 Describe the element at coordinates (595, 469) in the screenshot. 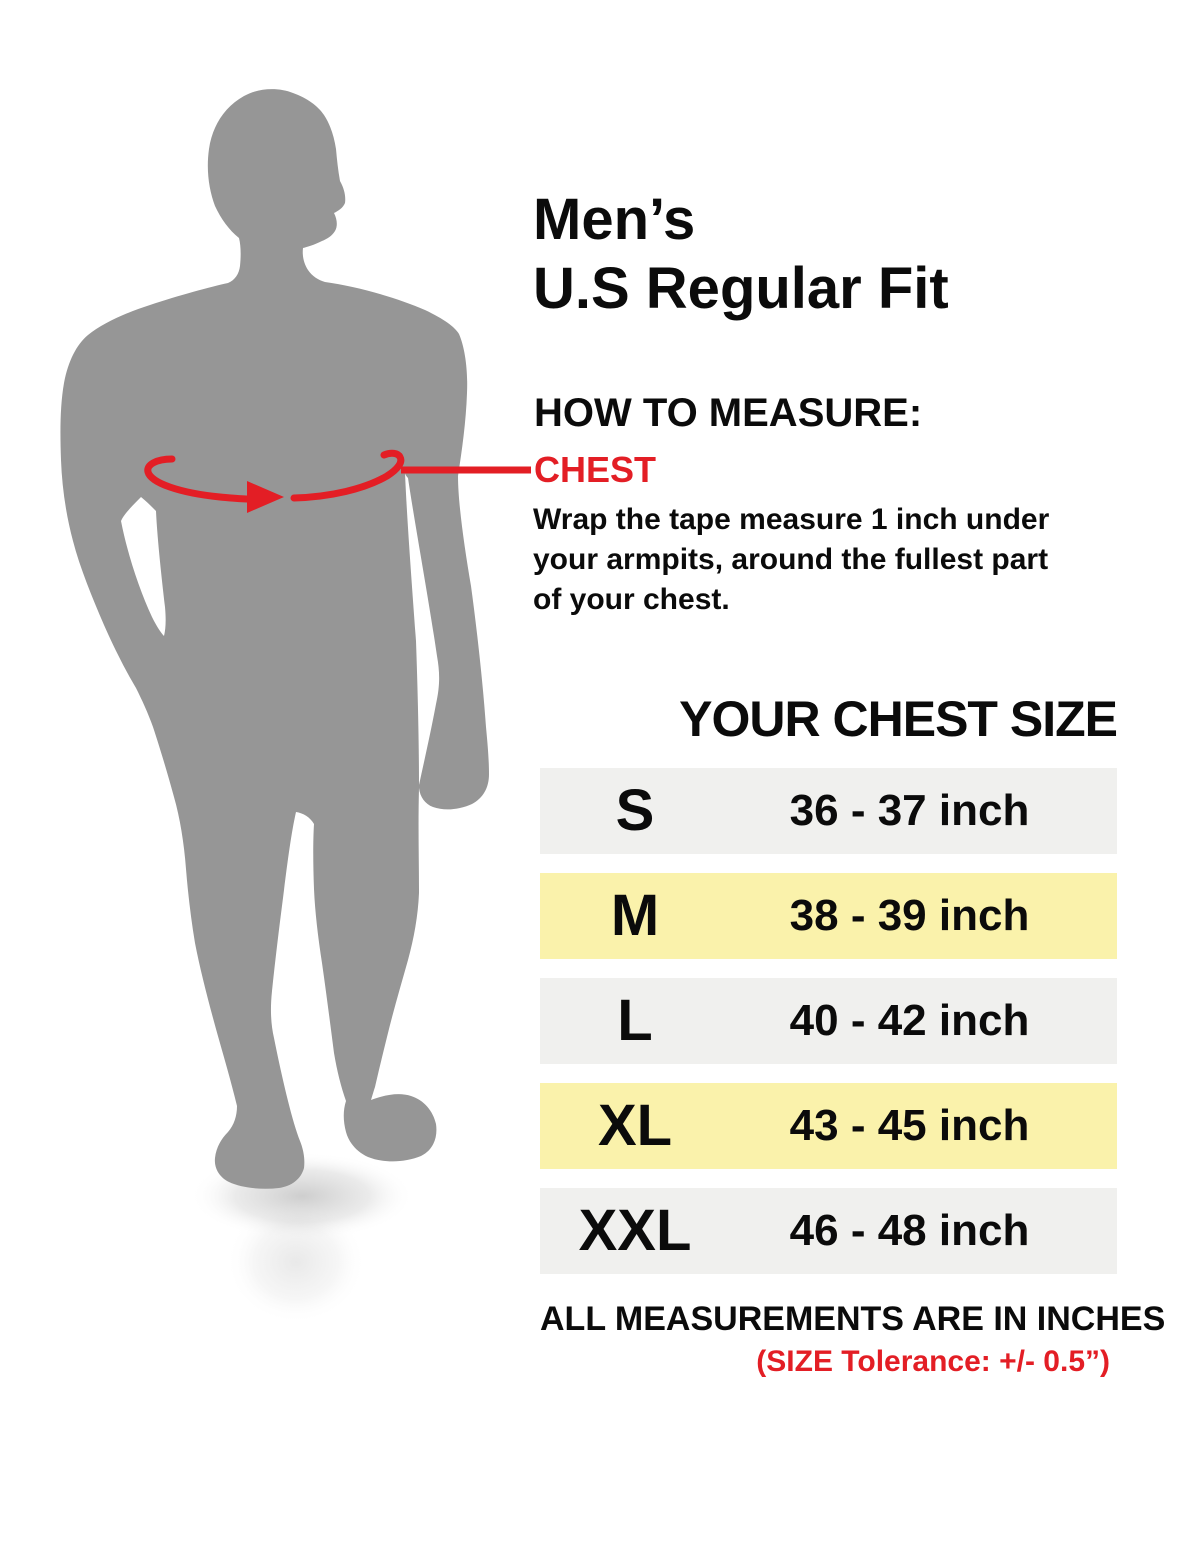

I see `chest-measure-label: CHEST` at that location.